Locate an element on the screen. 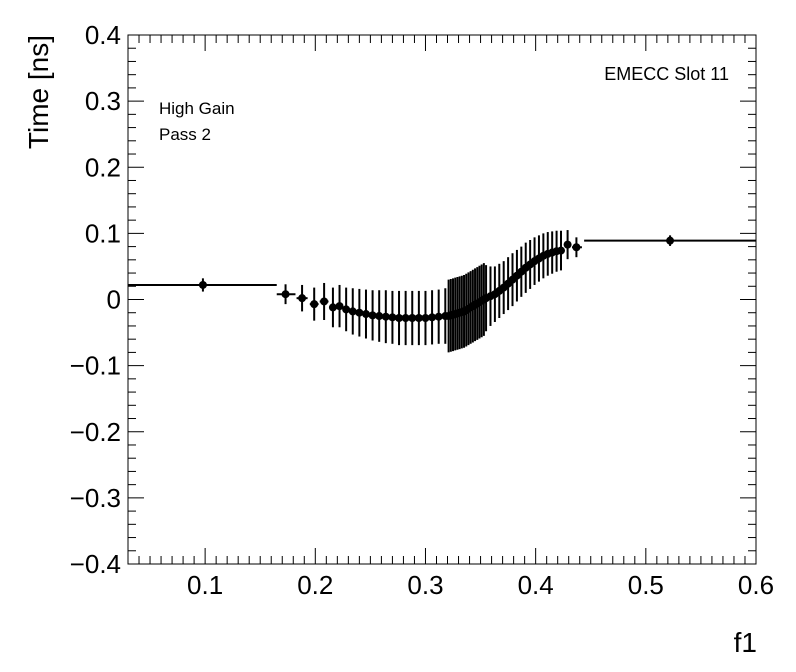 This screenshot has width=796, height=672. y-tick-label: −0.1 is located at coordinates (95, 366).